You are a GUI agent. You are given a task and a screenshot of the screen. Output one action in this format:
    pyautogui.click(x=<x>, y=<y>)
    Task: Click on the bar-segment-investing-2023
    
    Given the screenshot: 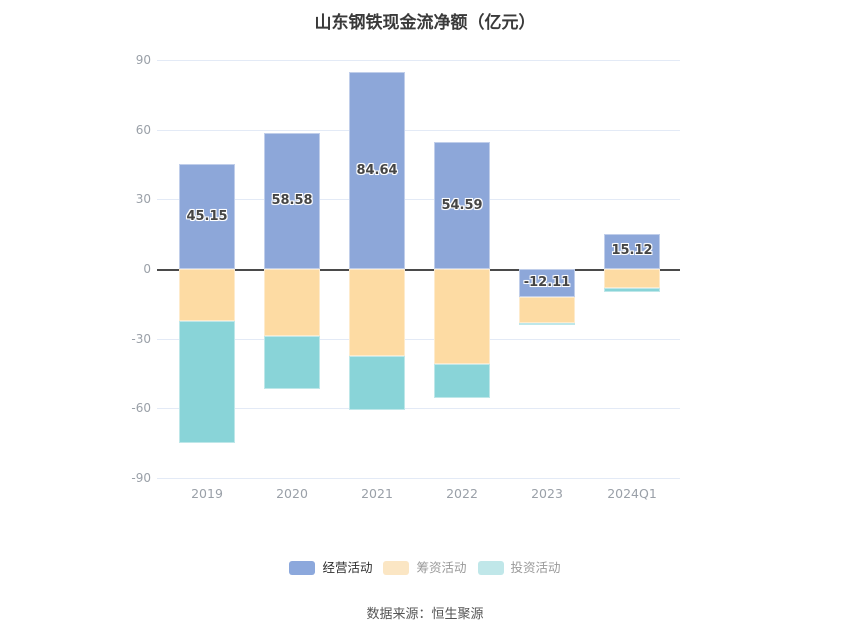 What is the action you would take?
    pyautogui.click(x=547, y=324)
    